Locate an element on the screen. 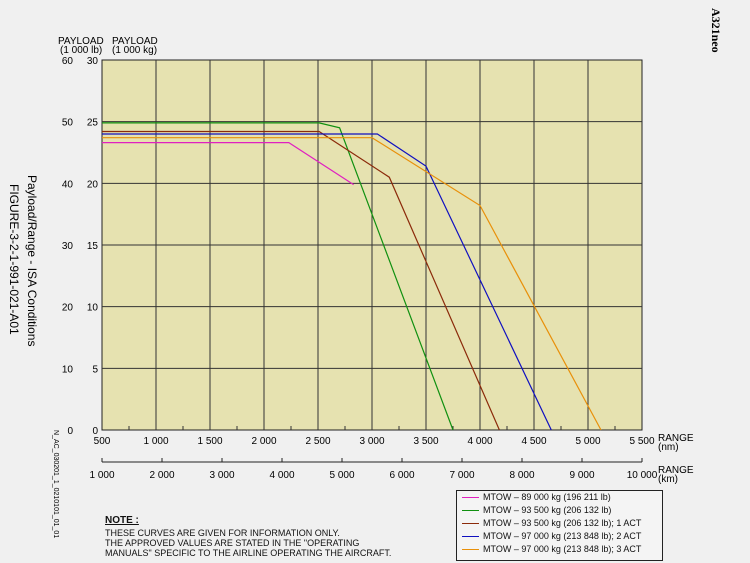 This screenshot has height=563, width=750. x-tick-label-nm: 3 000 is located at coordinates (371, 441).